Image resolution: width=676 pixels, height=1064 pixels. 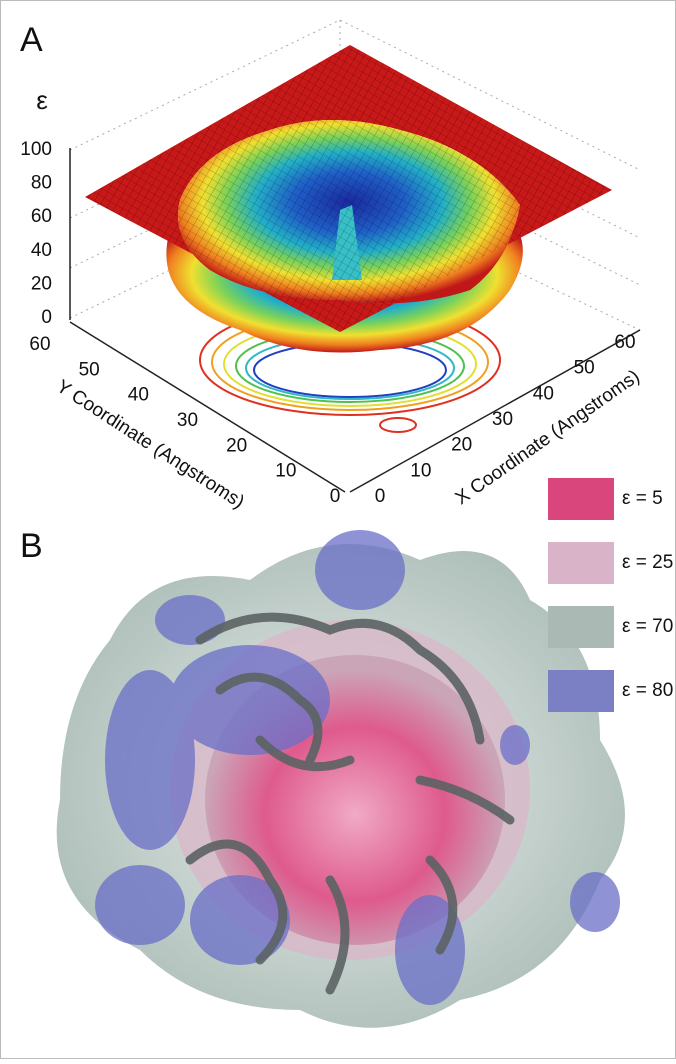 What do you see at coordinates (647, 626) in the screenshot?
I see `legend-label: ε = 70` at bounding box center [647, 626].